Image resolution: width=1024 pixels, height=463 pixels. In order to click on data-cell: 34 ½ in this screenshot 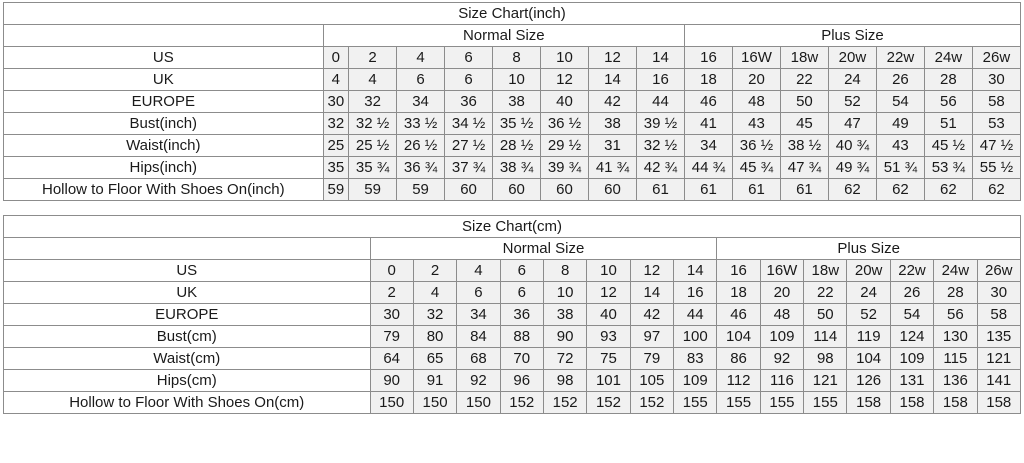, I will do `click(469, 123)`.